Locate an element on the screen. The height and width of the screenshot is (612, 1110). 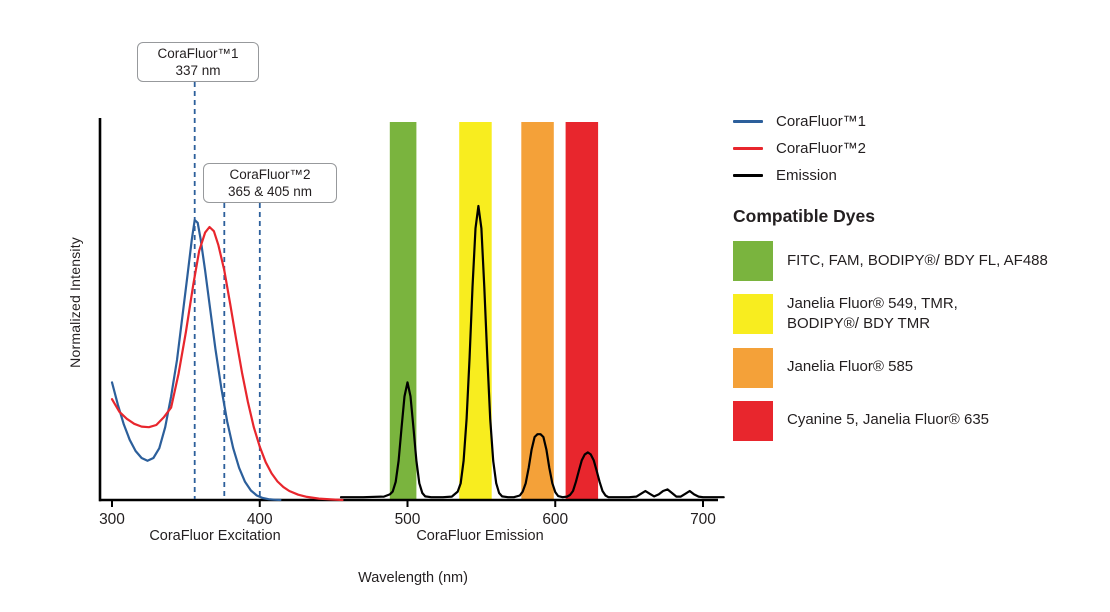
callout-wavelength: 365 & 405 nm is located at coordinates (270, 191).